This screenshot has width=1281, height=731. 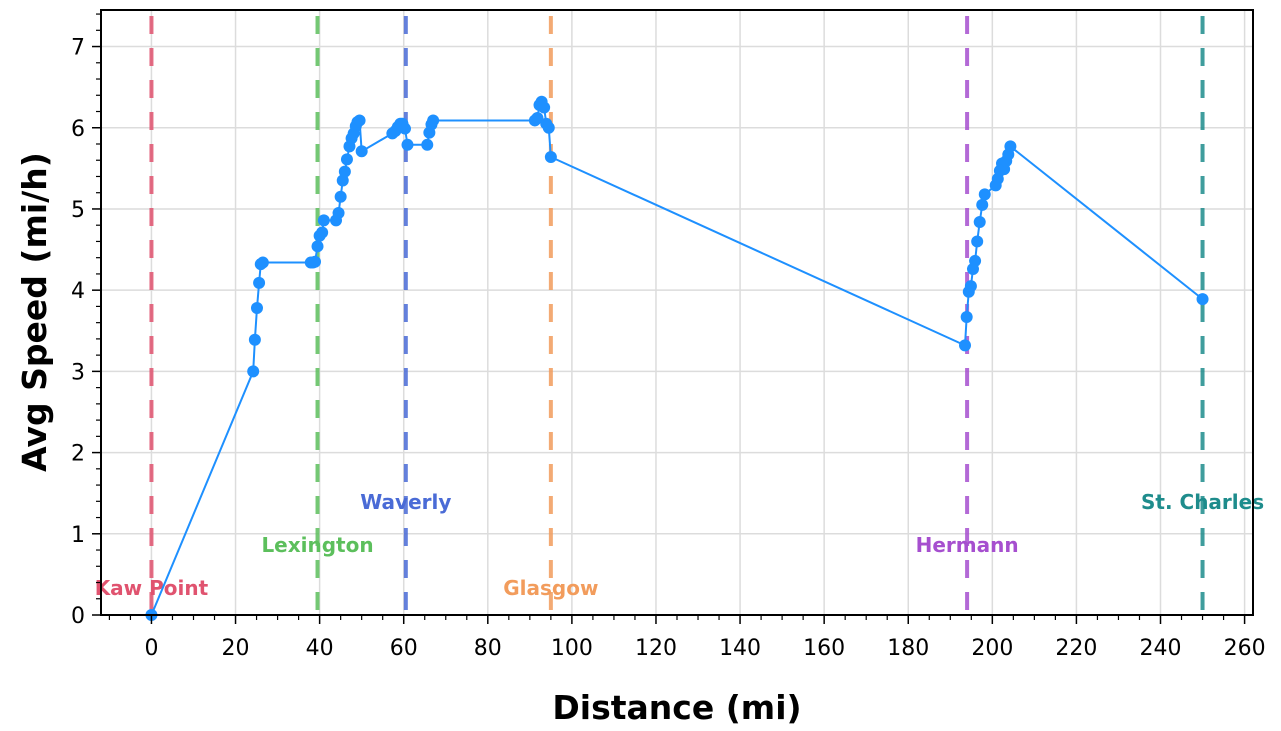 I want to click on location-marker-label: St. Charles, so click(x=1202, y=502).